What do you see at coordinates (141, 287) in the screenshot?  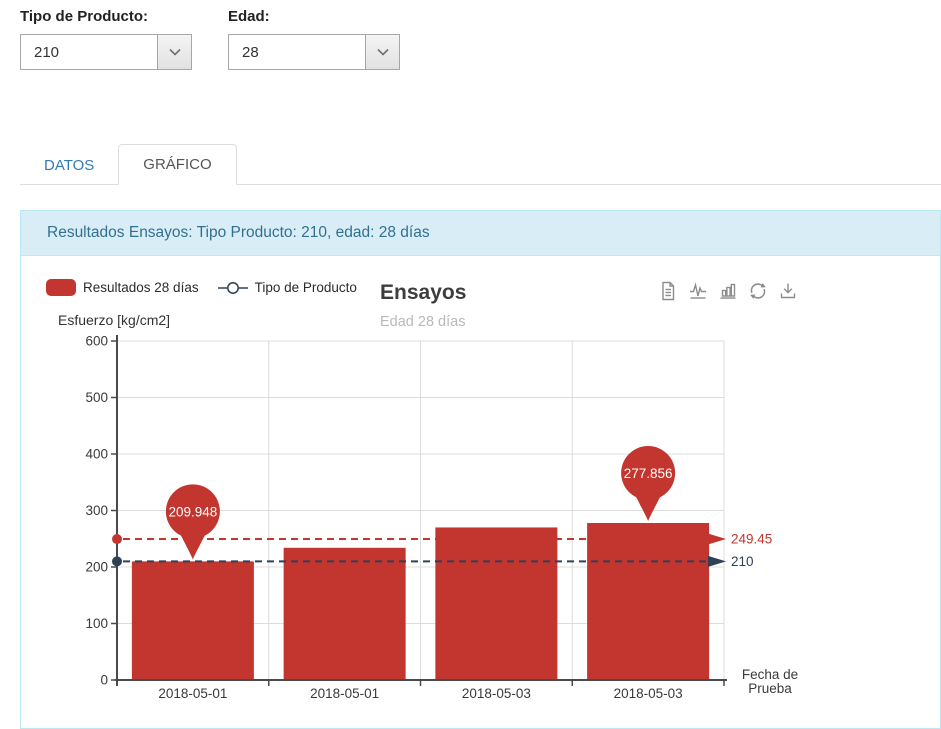 I see `legend-item-resultados: Resultados 28 días` at bounding box center [141, 287].